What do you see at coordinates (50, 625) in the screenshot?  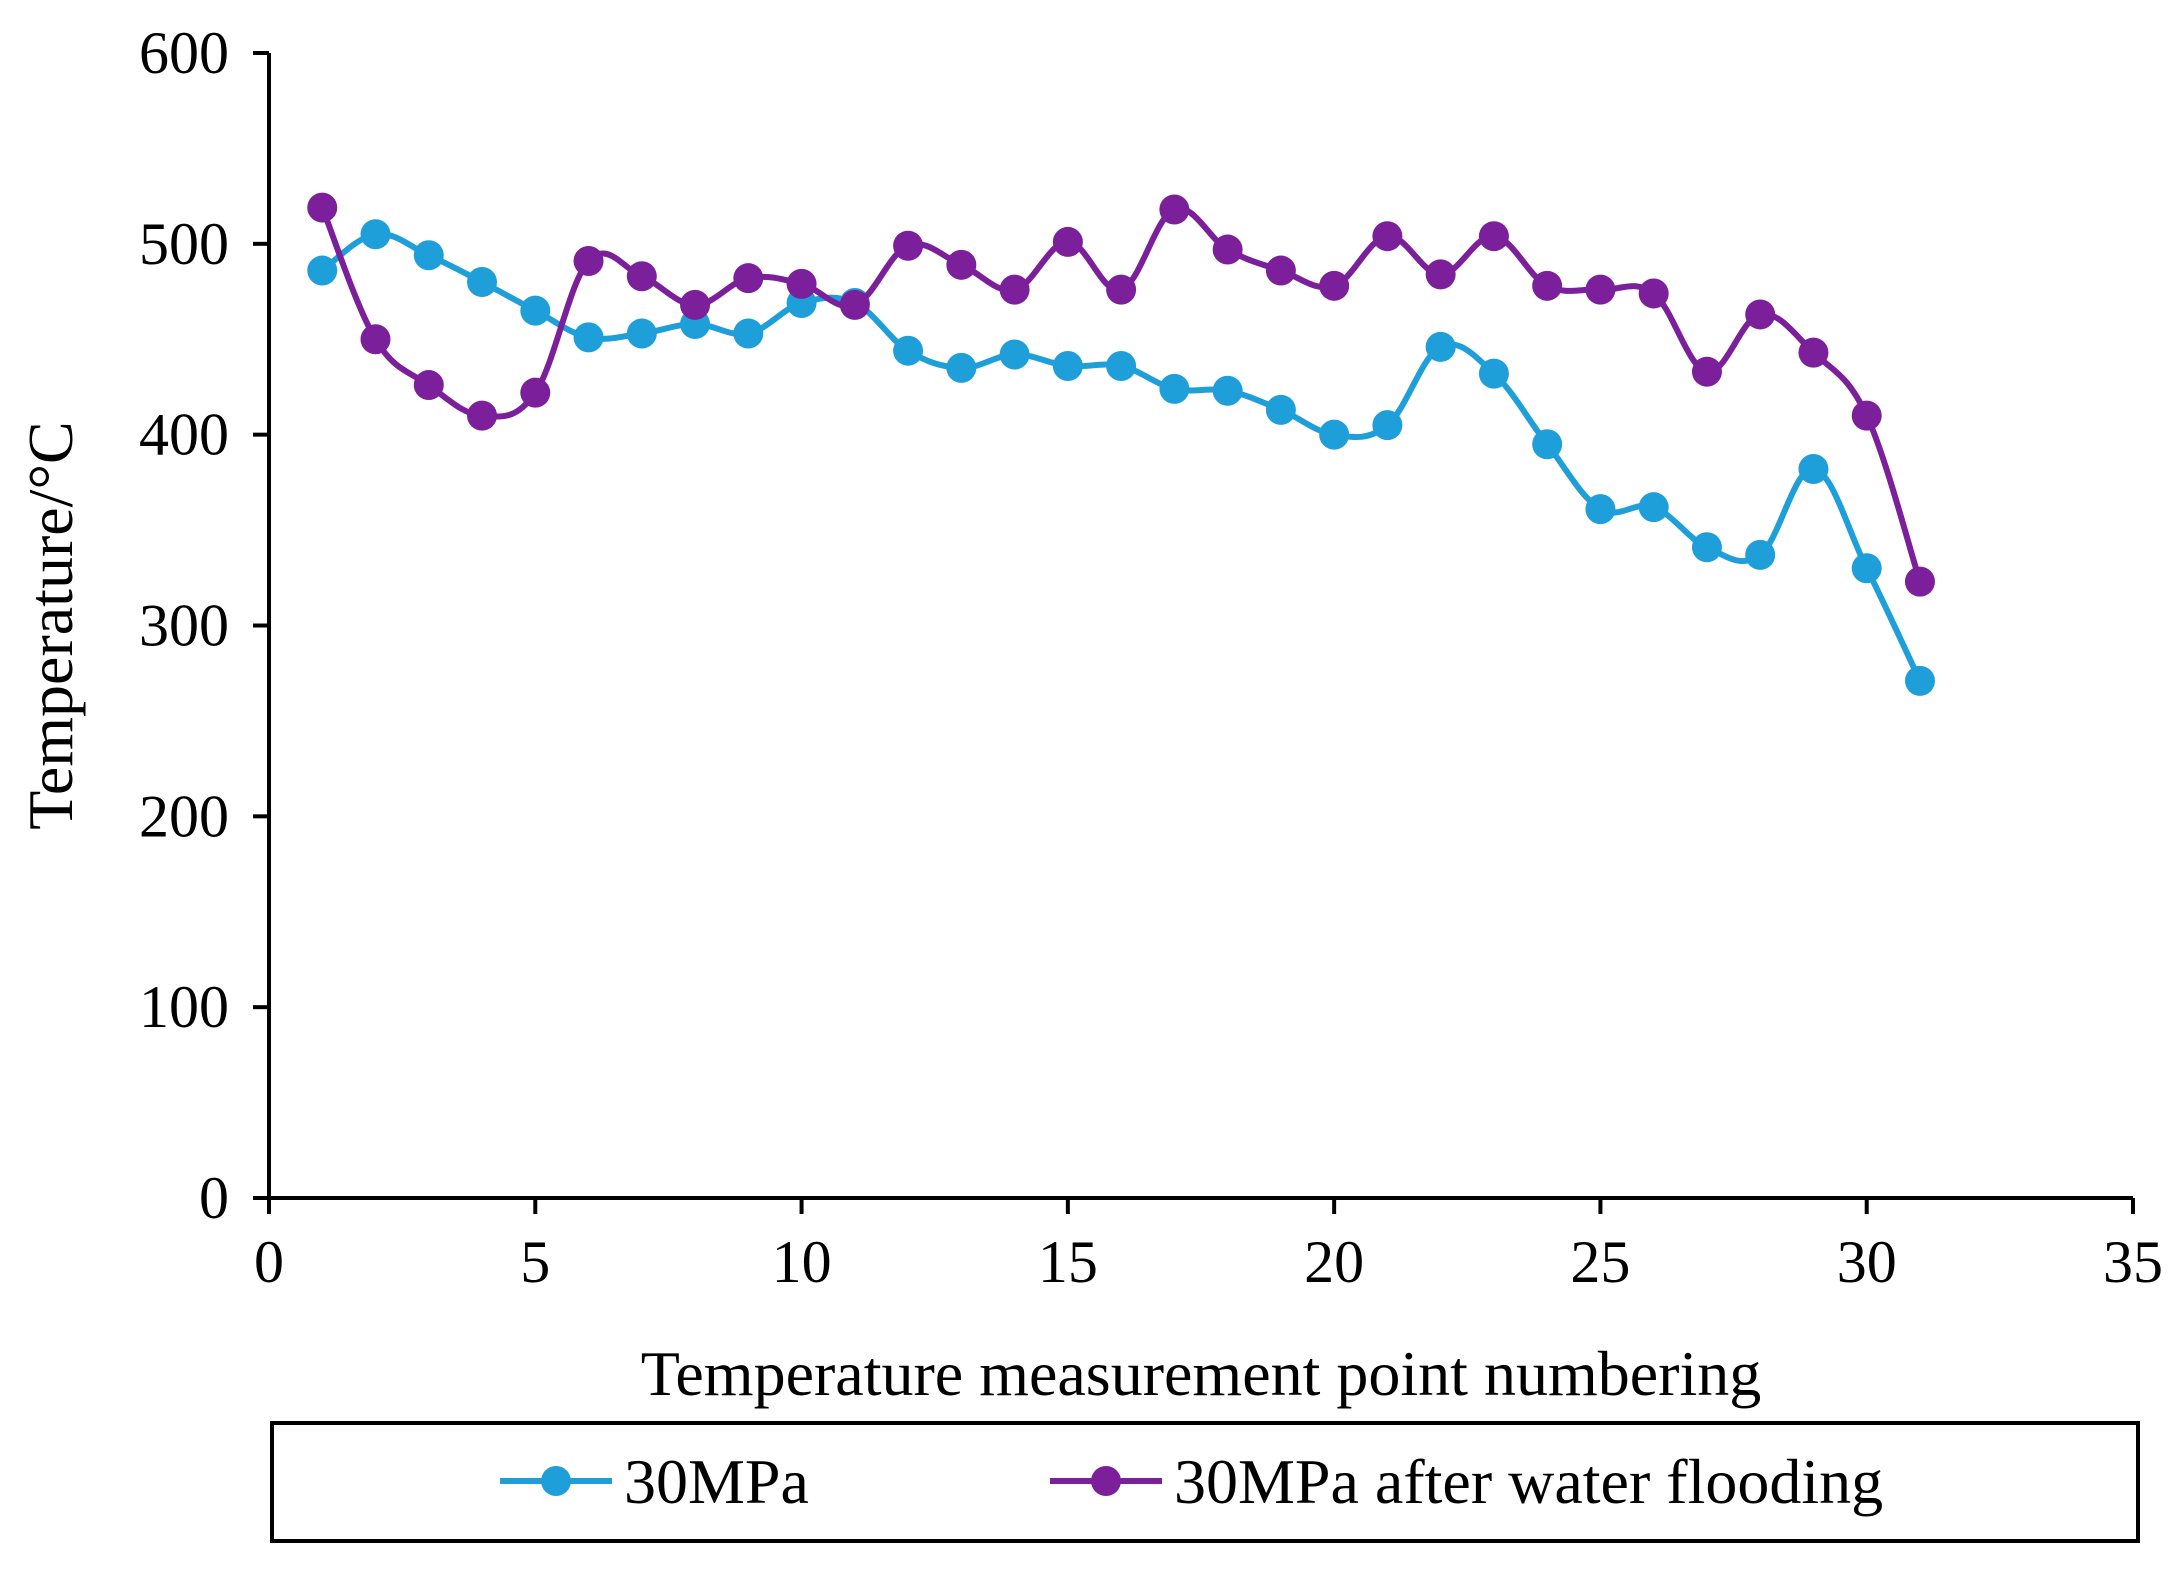 I see `y-axis-title: Temperature/°C` at bounding box center [50, 625].